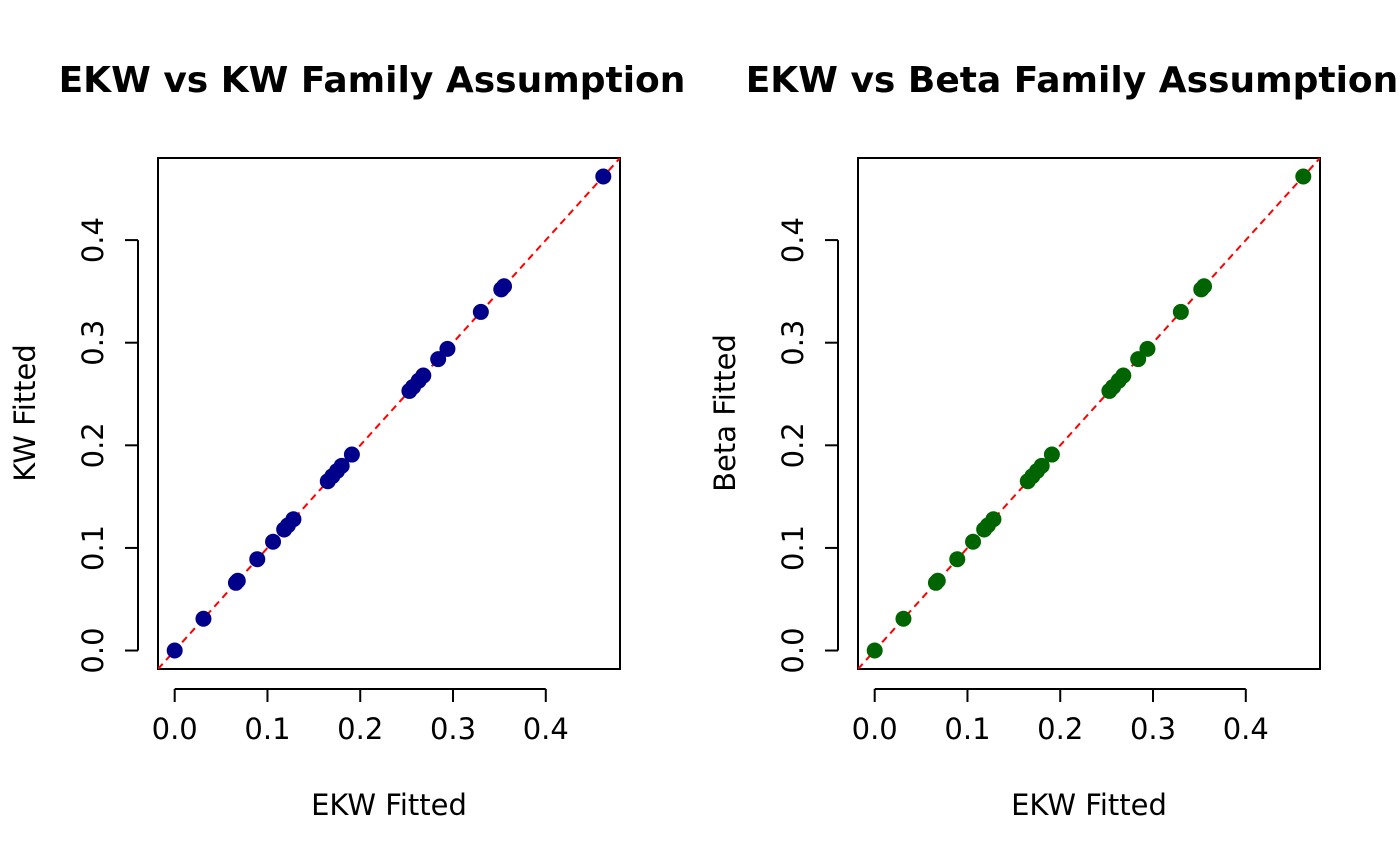  What do you see at coordinates (25, 413) in the screenshot?
I see `y-axis-label: KW Fitted` at bounding box center [25, 413].